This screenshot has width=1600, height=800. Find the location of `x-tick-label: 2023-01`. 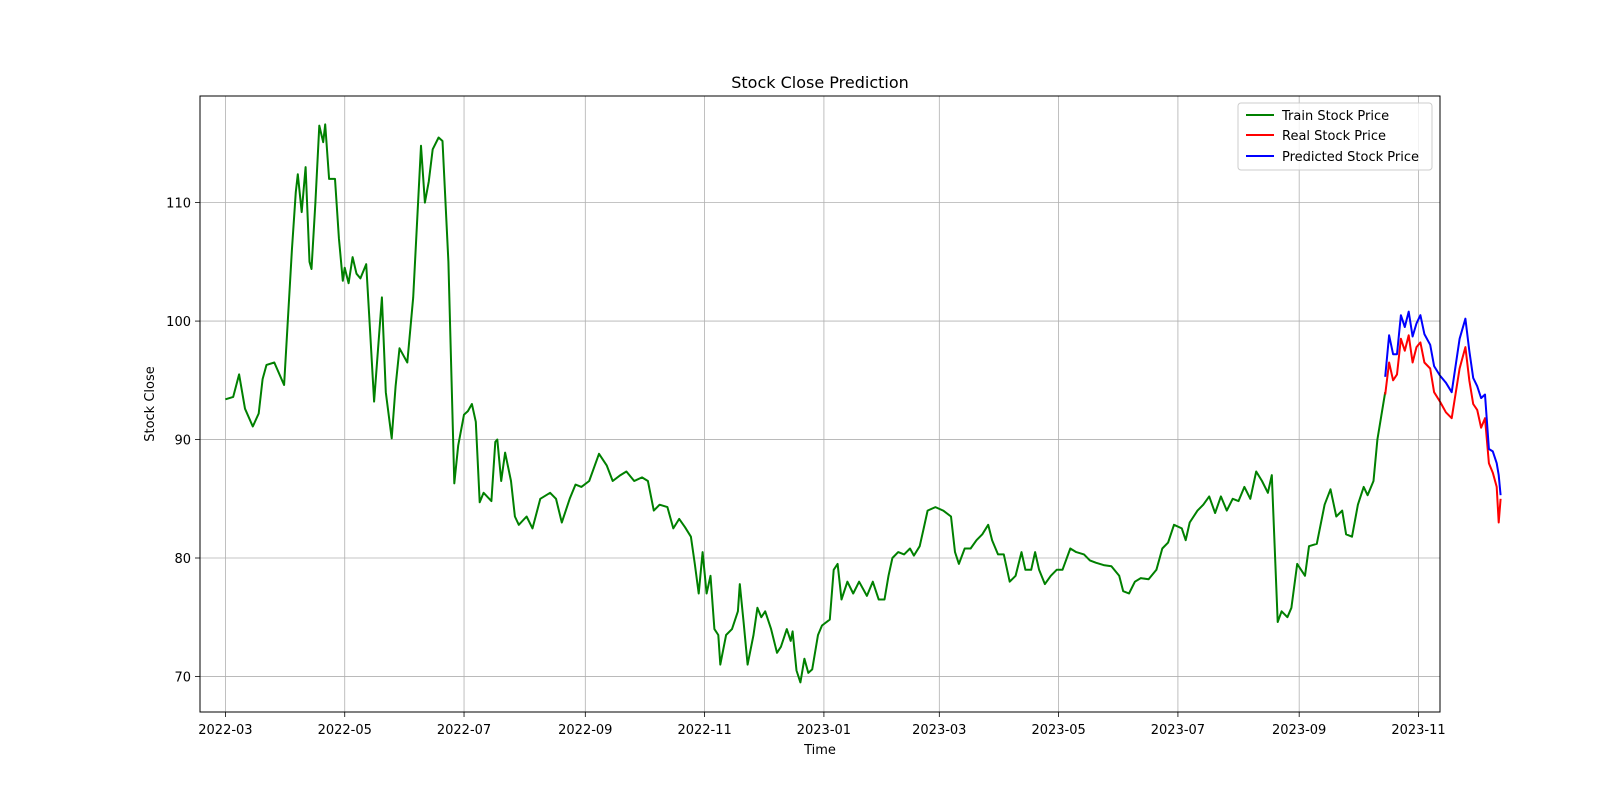

x-tick-label: 2023-01 is located at coordinates (824, 730).